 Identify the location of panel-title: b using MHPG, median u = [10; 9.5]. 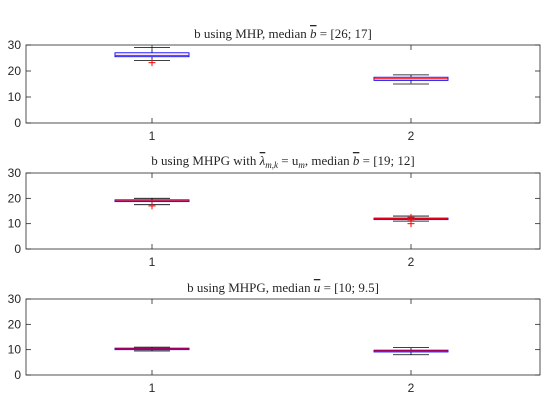
(283, 287).